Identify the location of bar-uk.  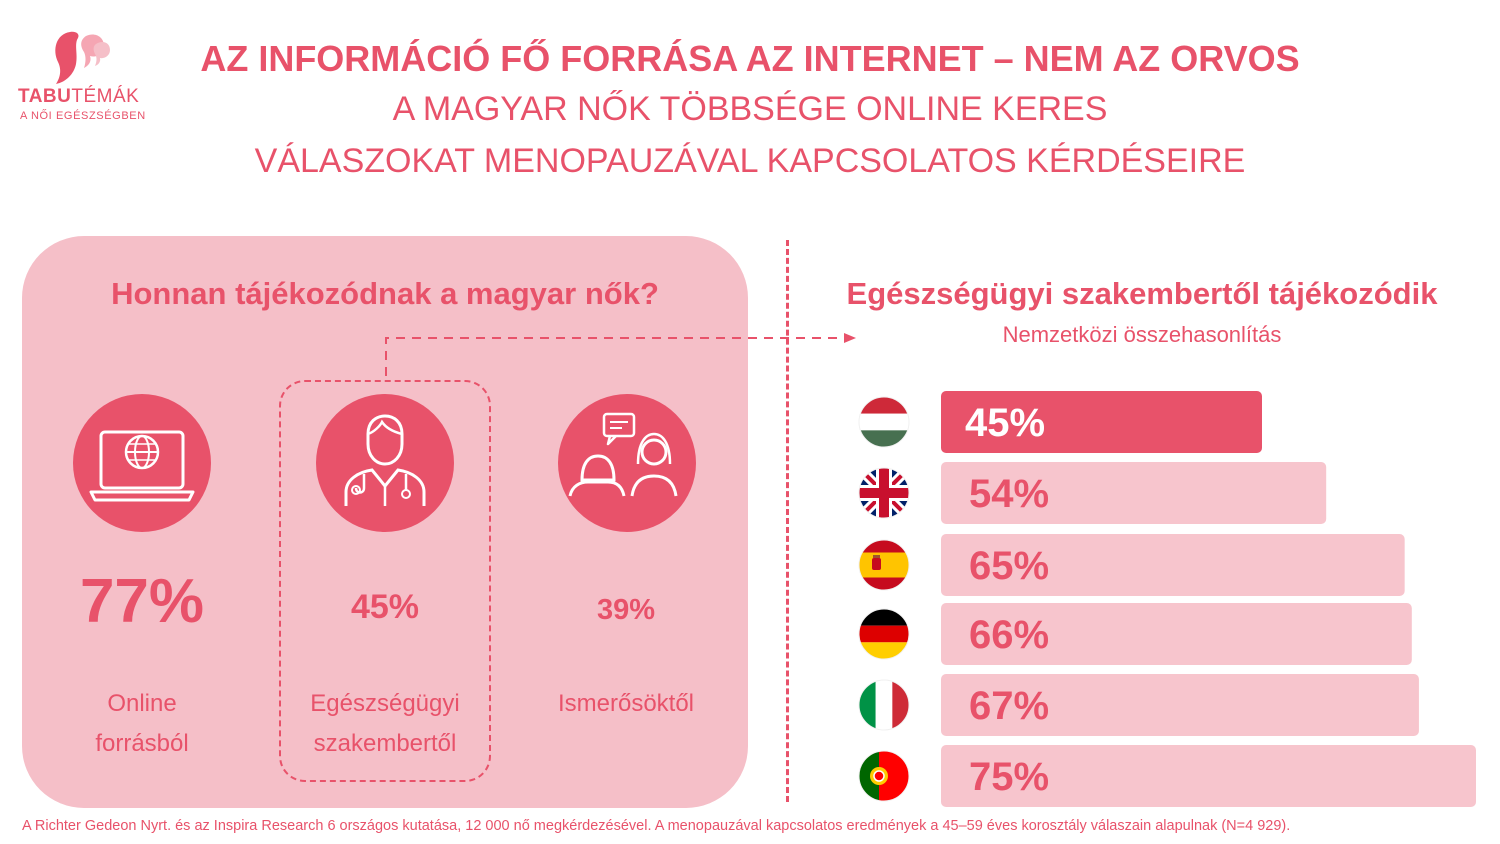
(1134, 493).